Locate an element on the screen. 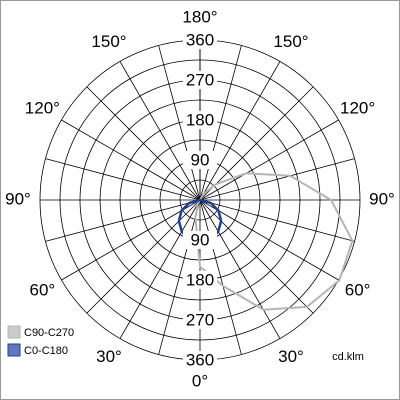 Image resolution: width=400 pixels, height=400 pixels. angle-label: 180° is located at coordinates (199, 16).